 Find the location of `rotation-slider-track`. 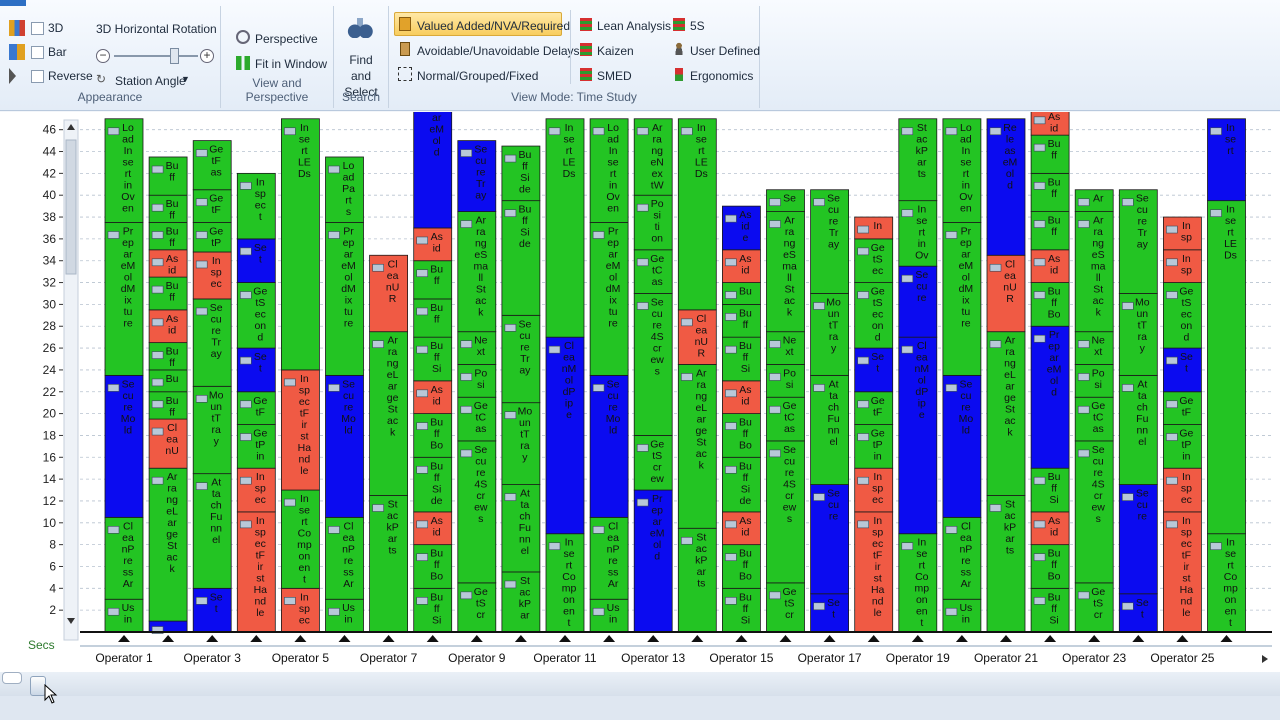

rotation-slider-track is located at coordinates (156, 56).